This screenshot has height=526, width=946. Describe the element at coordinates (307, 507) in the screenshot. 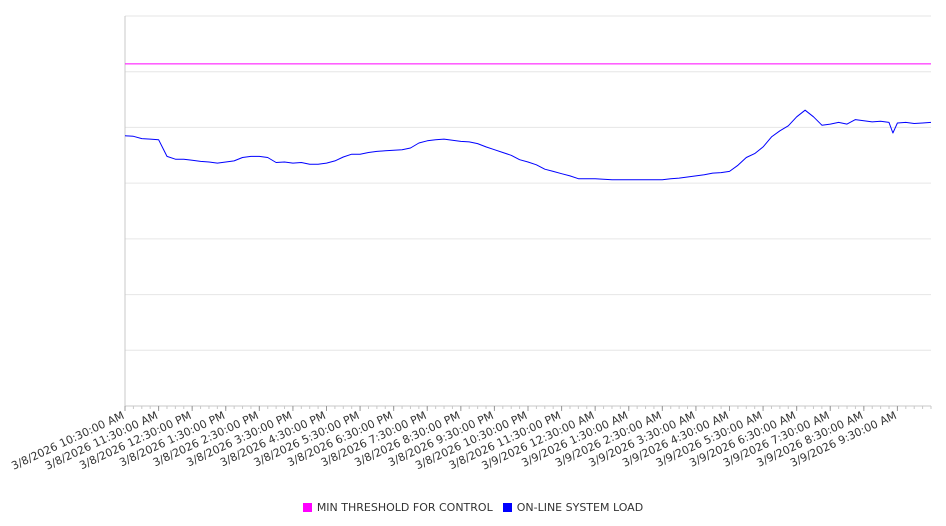

I see `legend-swatch-threshold` at that location.